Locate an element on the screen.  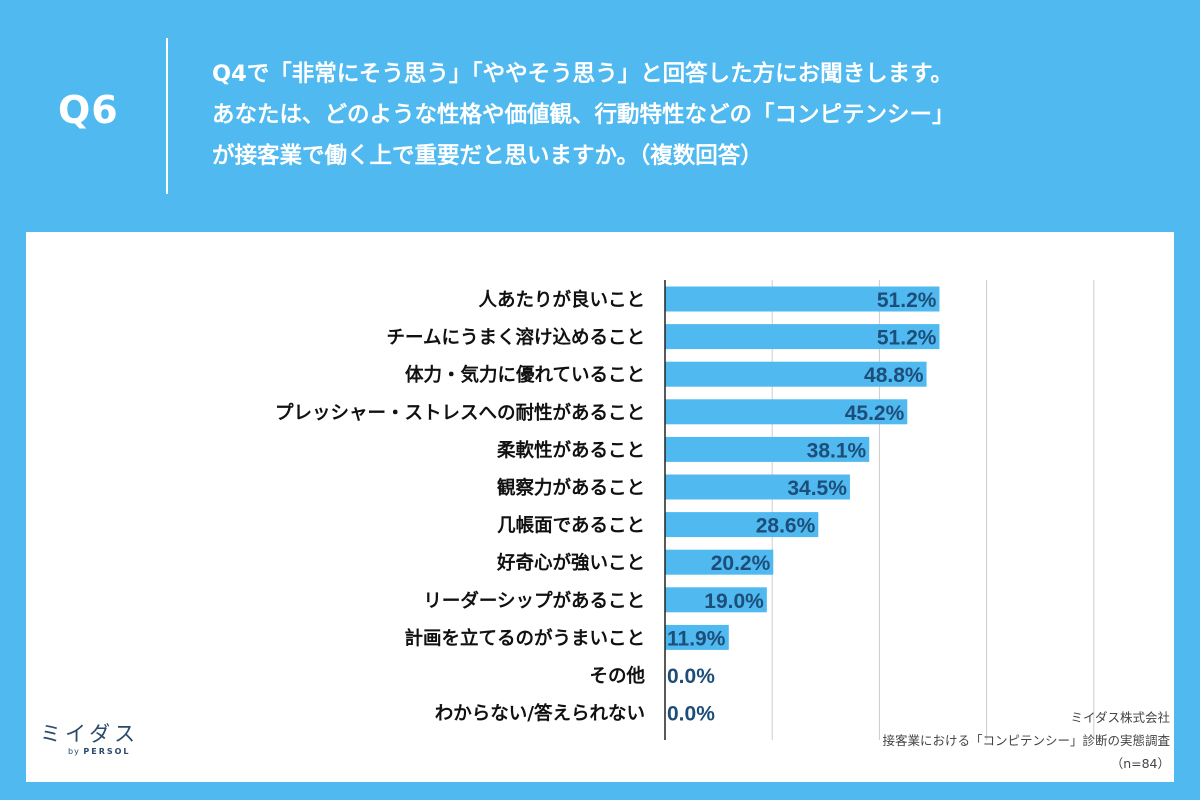
category-label: 好奇心が強いこと is located at coordinates (570, 563).